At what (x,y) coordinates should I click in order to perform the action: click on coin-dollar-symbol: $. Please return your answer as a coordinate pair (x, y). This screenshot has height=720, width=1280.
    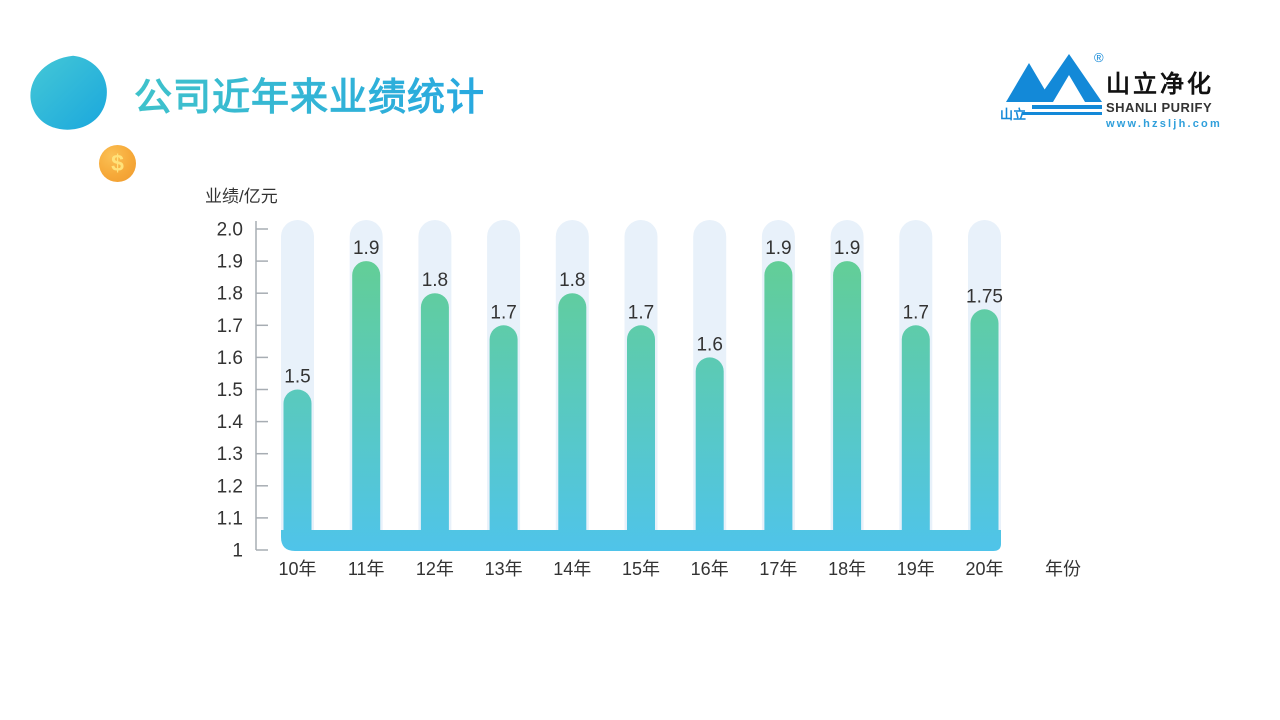
    Looking at the image, I should click on (117, 163).